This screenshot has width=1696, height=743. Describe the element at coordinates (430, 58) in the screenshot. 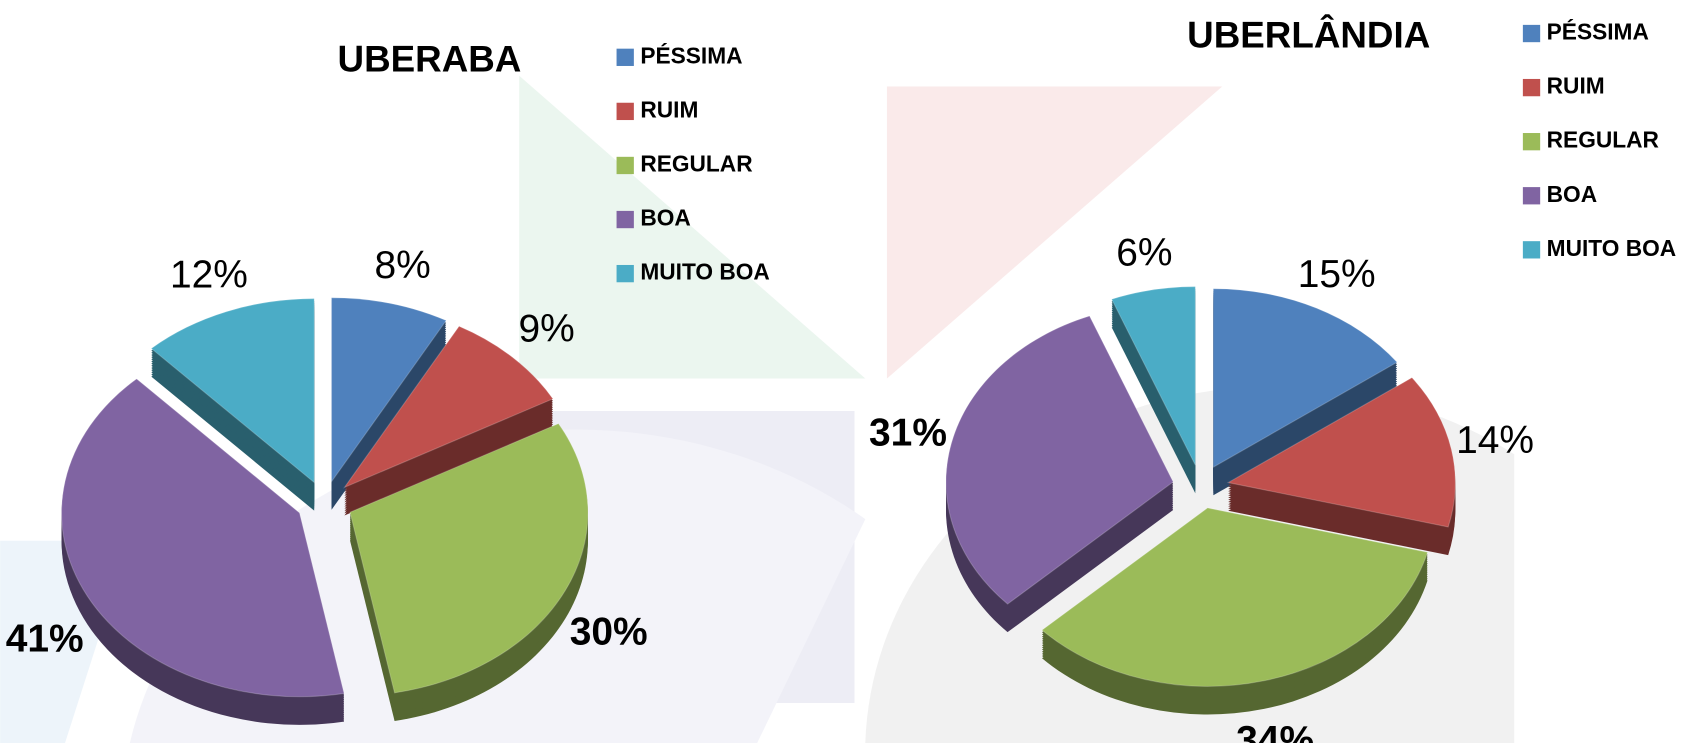

I see `chart-title: UBERABA` at that location.